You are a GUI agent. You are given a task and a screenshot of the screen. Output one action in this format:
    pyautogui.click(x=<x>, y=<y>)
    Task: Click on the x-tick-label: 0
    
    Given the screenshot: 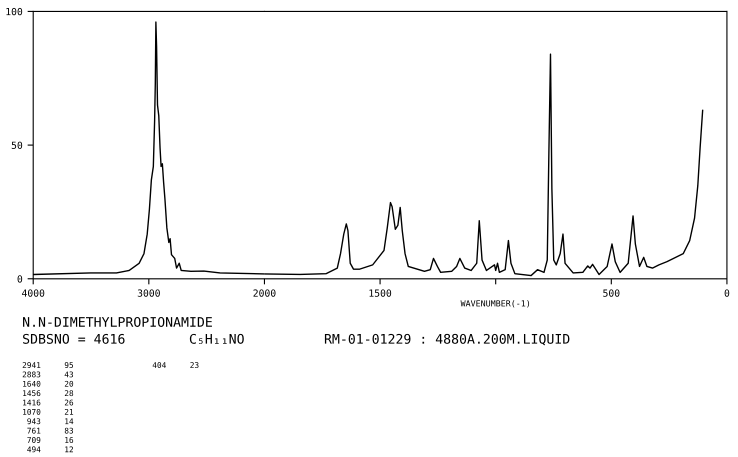 What is the action you would take?
    pyautogui.click(x=727, y=293)
    